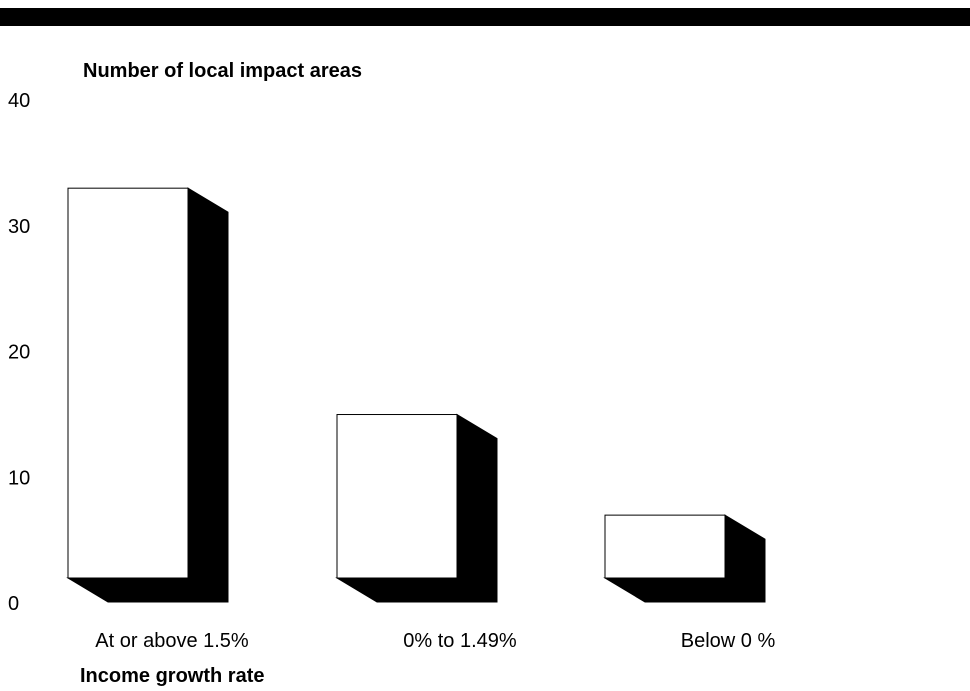 The width and height of the screenshot is (970, 691). What do you see at coordinates (13, 604) in the screenshot?
I see `y-tick-label-0: 0` at bounding box center [13, 604].